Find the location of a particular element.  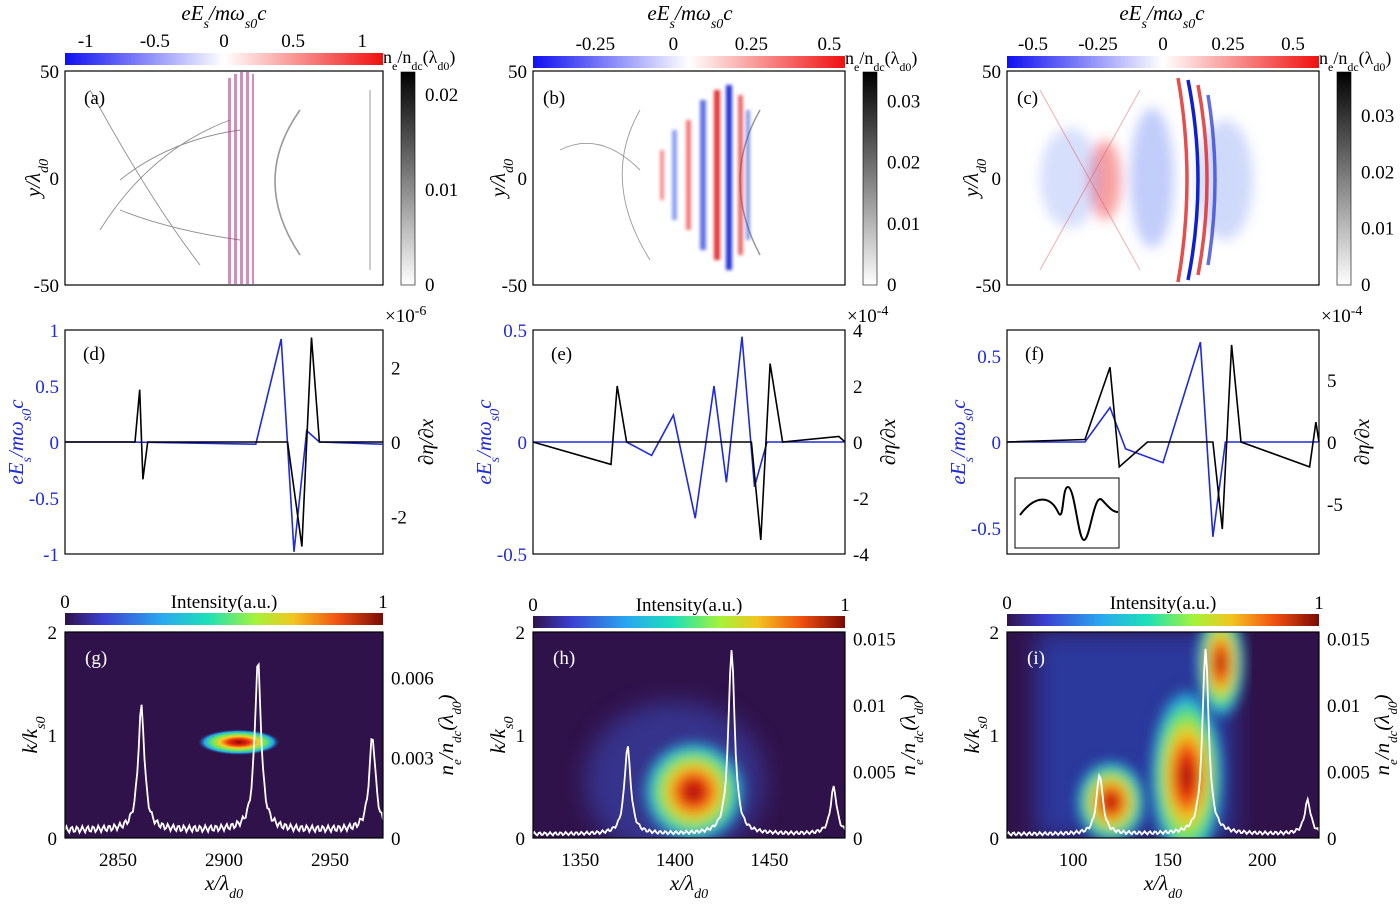

density-ticks-a: 0 0.01 0.02 is located at coordinates (441, 190).